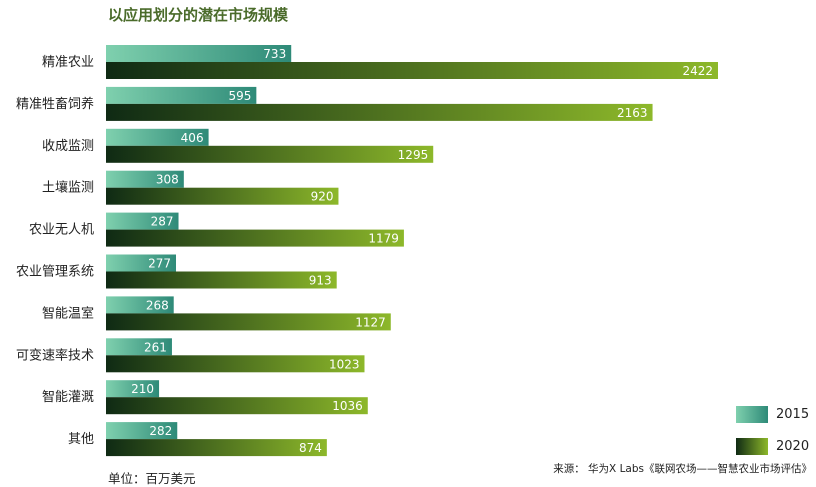  Describe the element at coordinates (68, 313) in the screenshot. I see `category-label: 智能温室` at that location.